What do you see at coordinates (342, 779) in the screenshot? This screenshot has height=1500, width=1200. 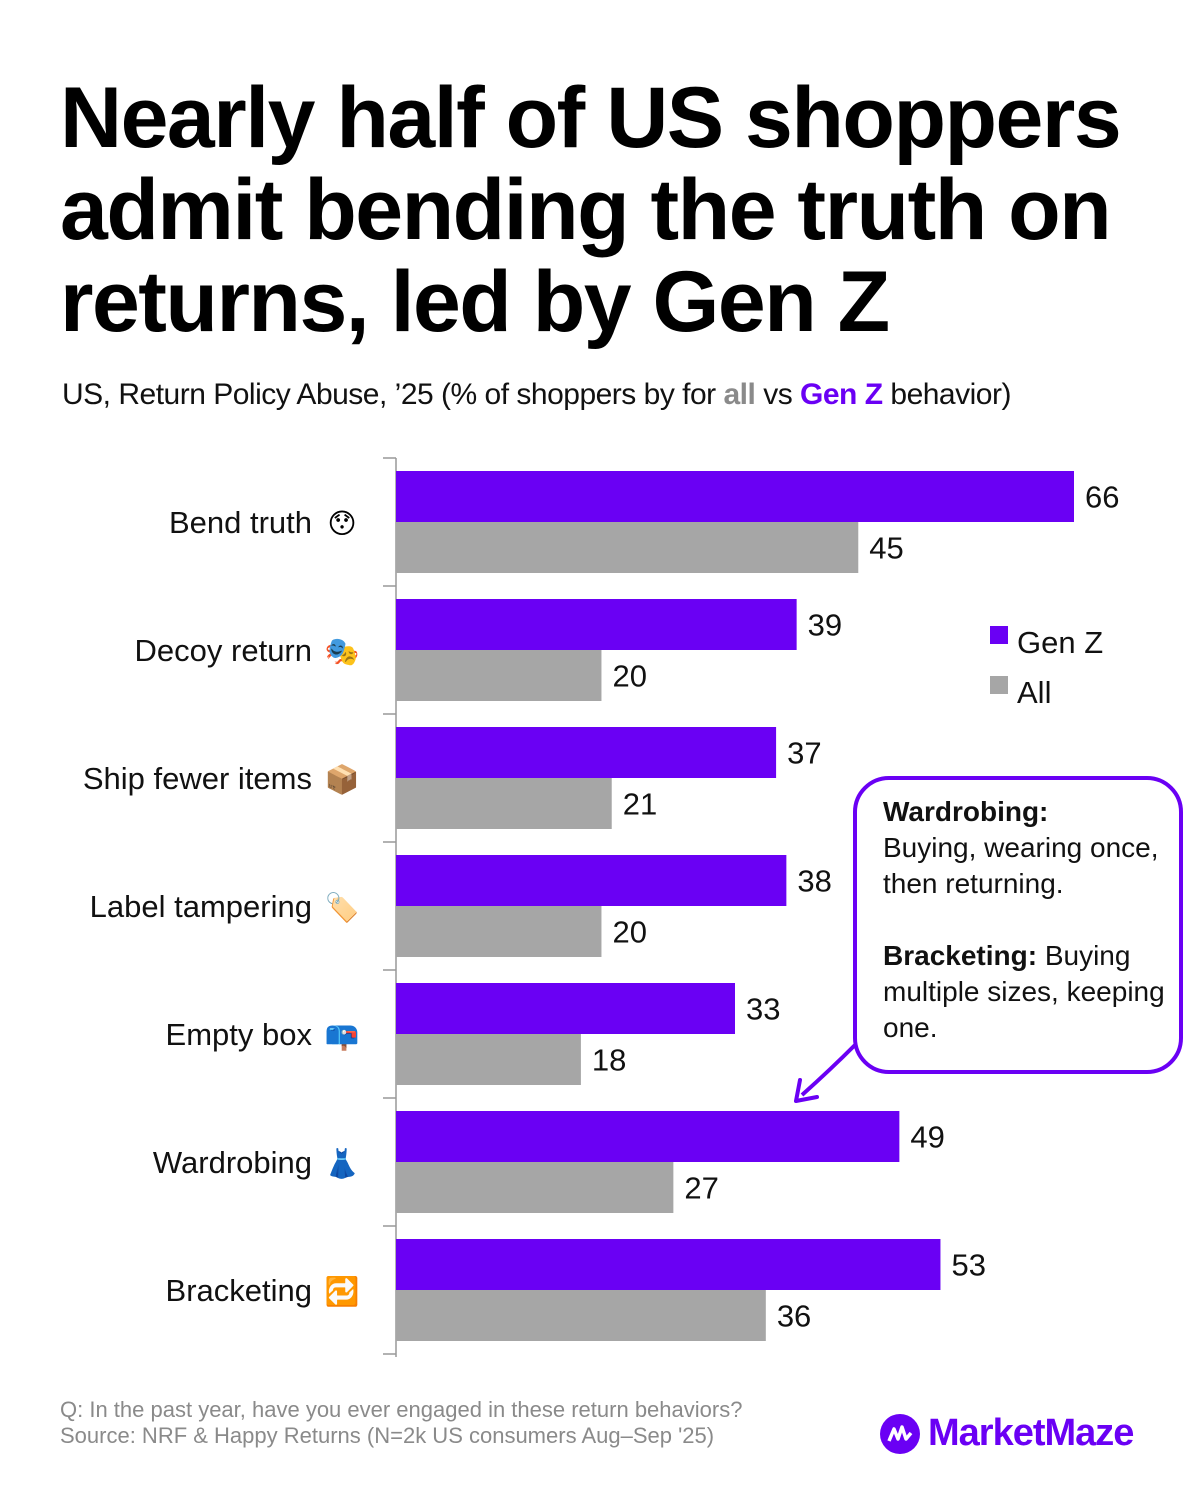 I see `category-emoji-icon: 📦` at bounding box center [342, 779].